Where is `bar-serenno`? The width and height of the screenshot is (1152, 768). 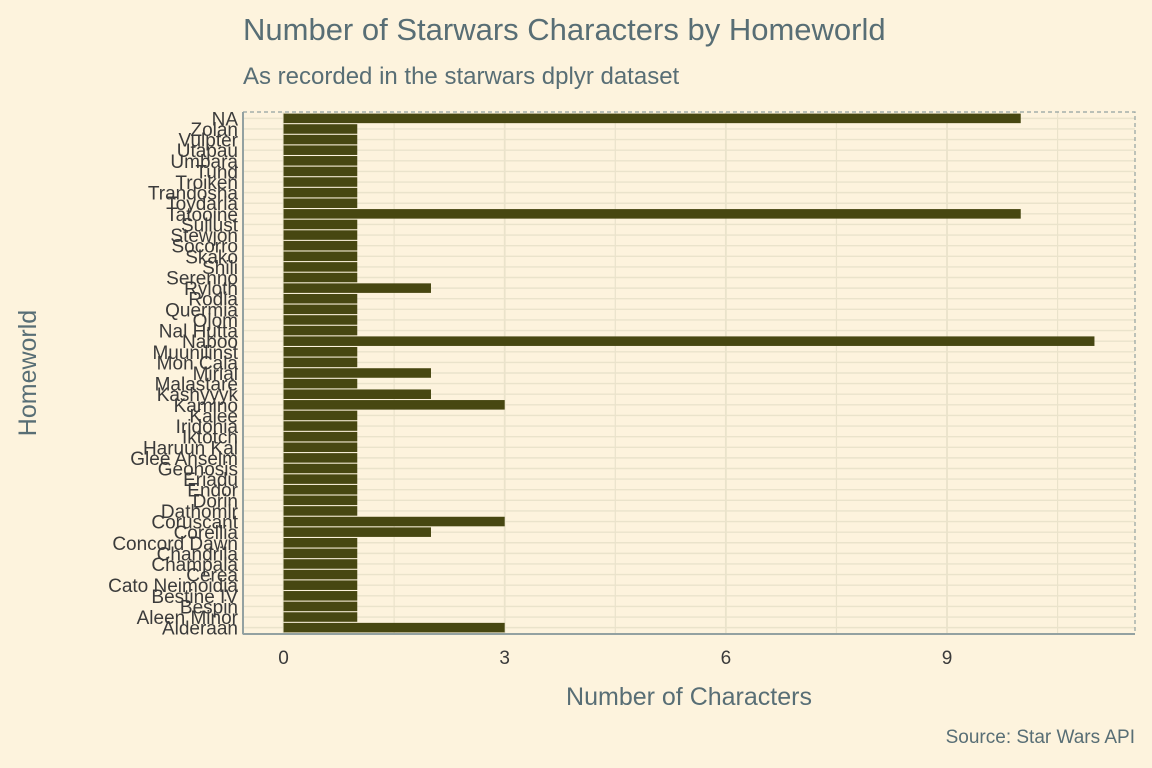
bar-serenno is located at coordinates (320, 277).